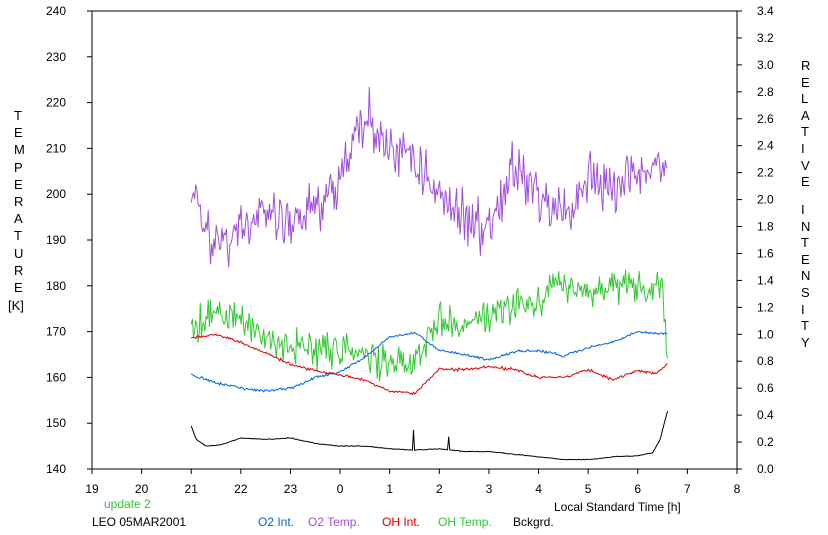 This screenshot has width=828, height=535. I want to click on axis-title-letter: Y, so click(805, 342).